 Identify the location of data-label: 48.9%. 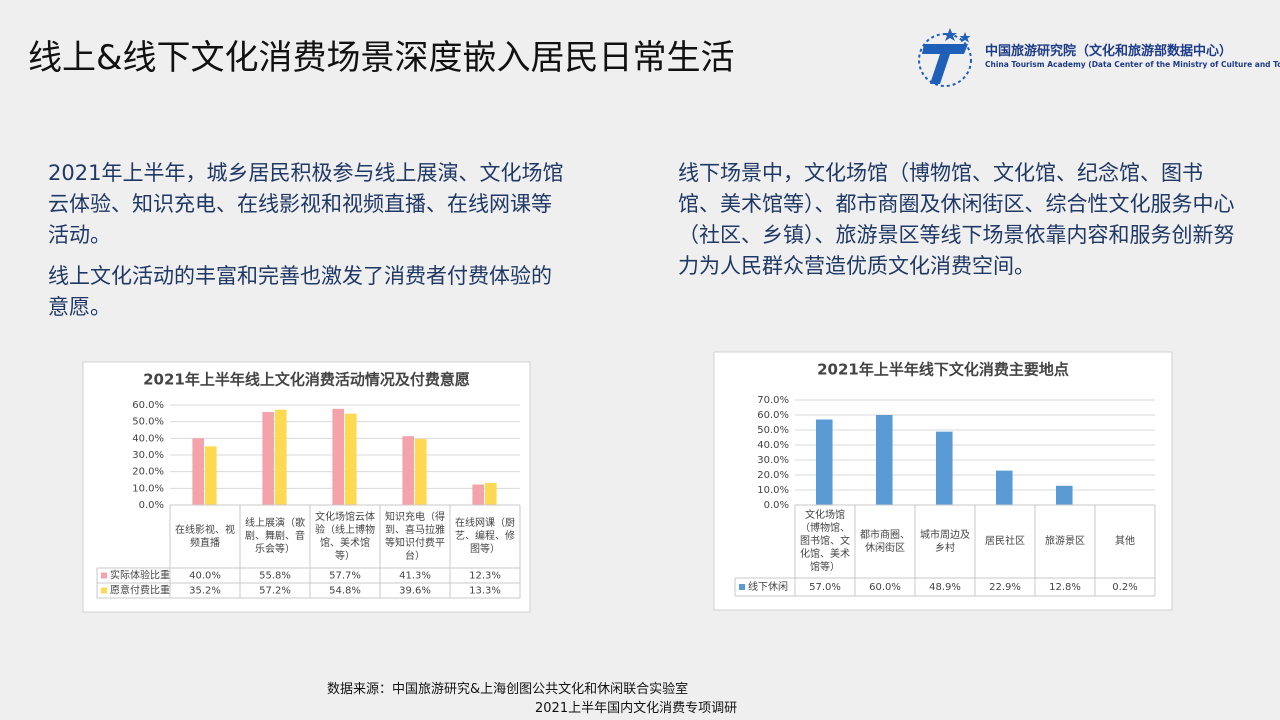
(945, 587).